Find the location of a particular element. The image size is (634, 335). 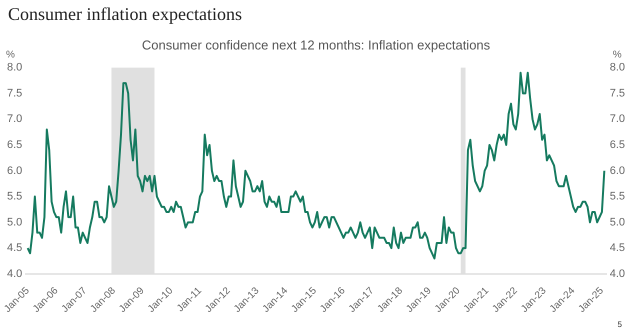

y2-tick-label: 7.5 is located at coordinates (618, 93).